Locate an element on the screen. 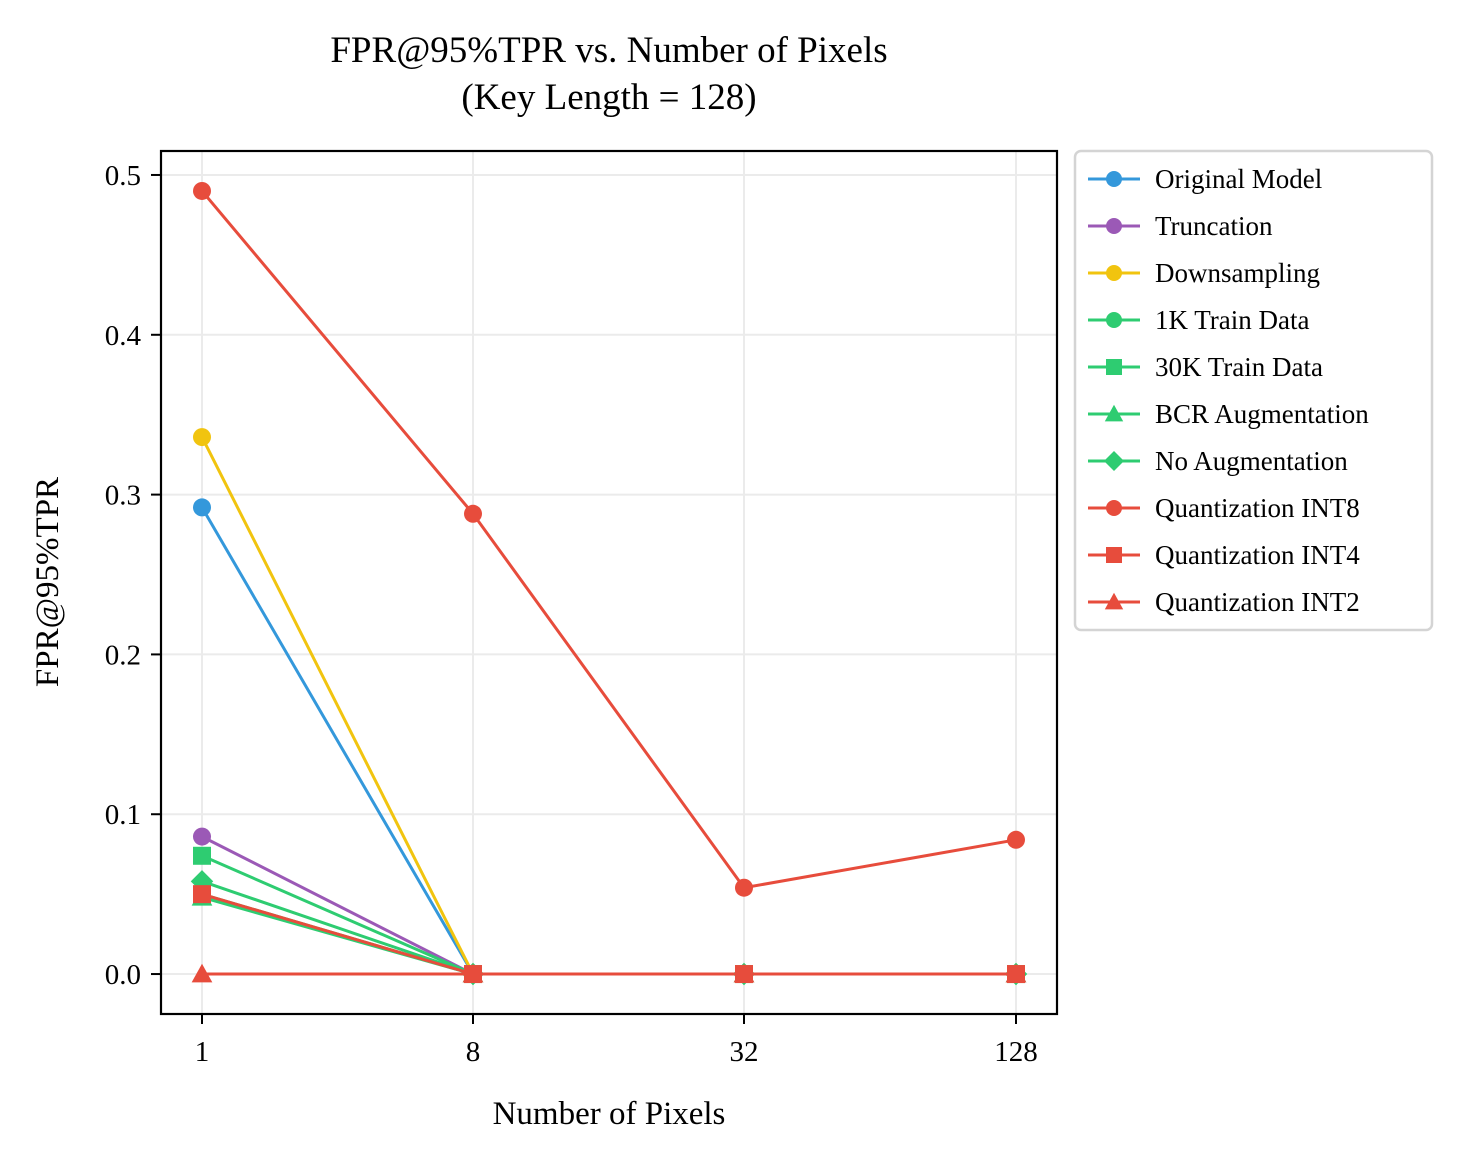 This screenshot has height=1163, width=1462. series-bcr-augmentation is located at coordinates (609, 934).